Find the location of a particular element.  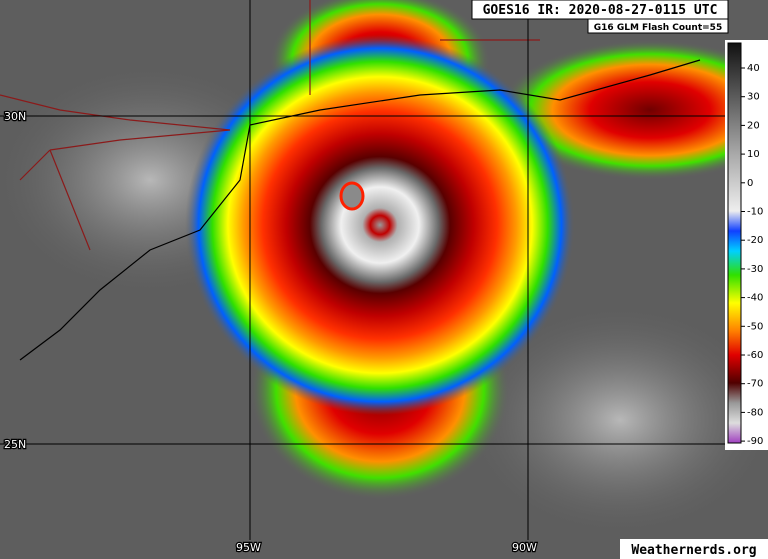

colorbar-label: 0 is located at coordinates (750, 183).